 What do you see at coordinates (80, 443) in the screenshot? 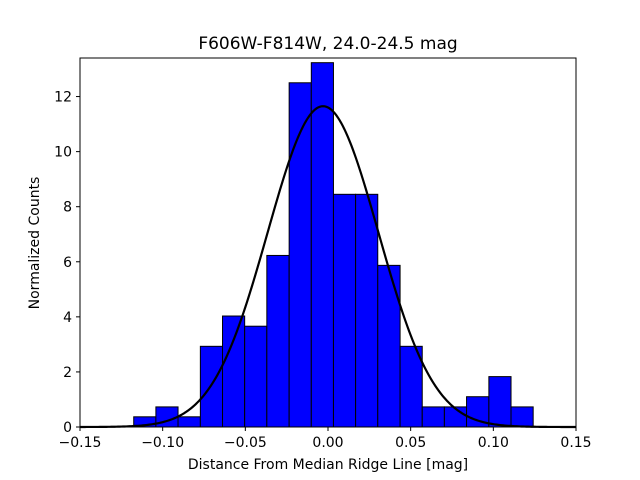
I see `x-tick-label: −0.15` at bounding box center [80, 443].